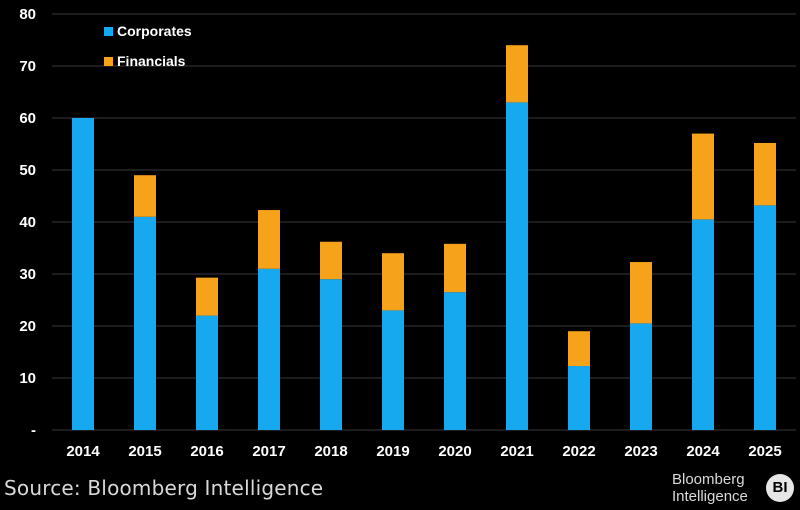 The width and height of the screenshot is (800, 510). I want to click on legend-label-corporates: Corporates, so click(154, 31).